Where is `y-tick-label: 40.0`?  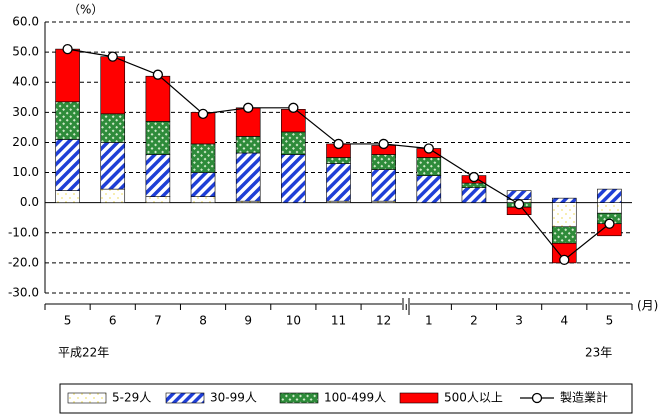 y-tick-label: 40.0 is located at coordinates (25, 82).